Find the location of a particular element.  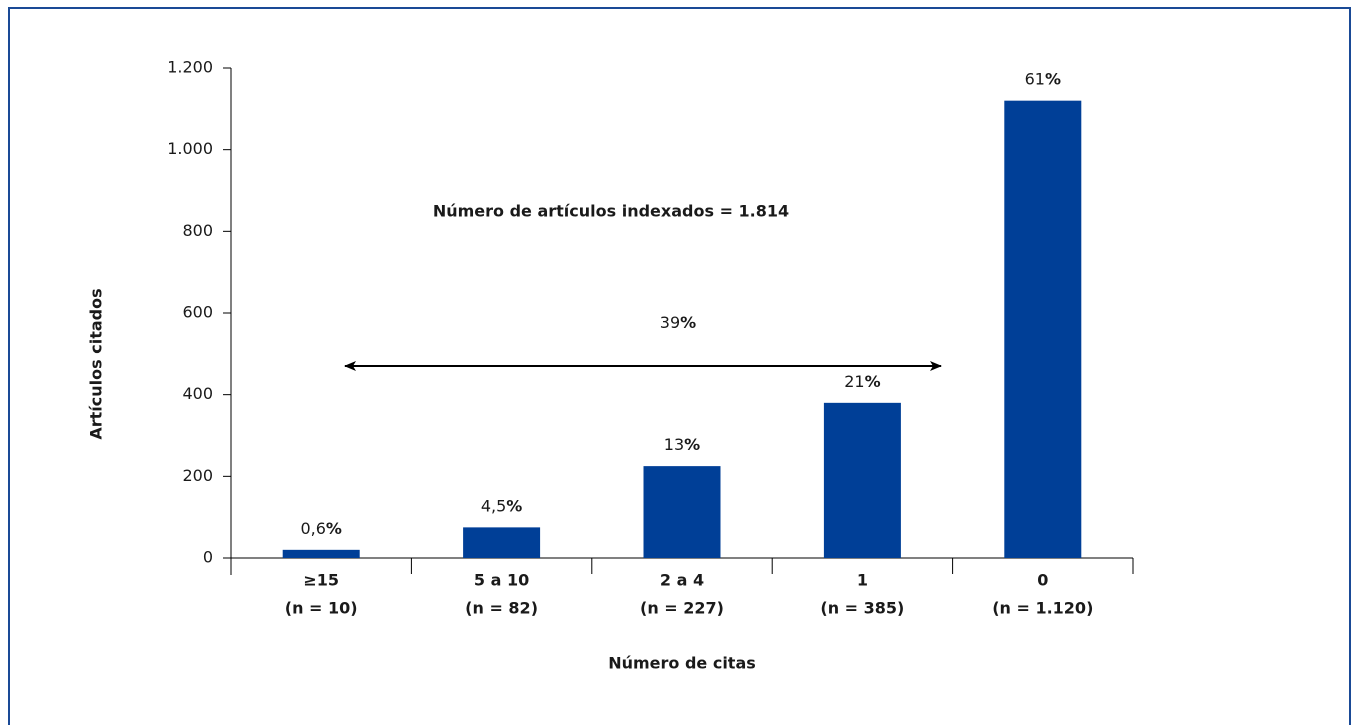

y-tick-label: 800 is located at coordinates (197, 230).